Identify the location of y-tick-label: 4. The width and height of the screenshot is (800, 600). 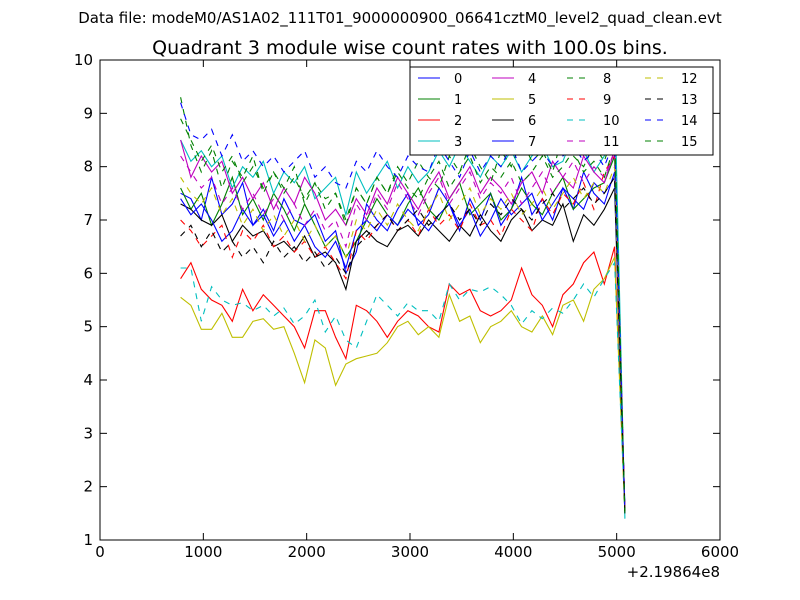
(88, 380).